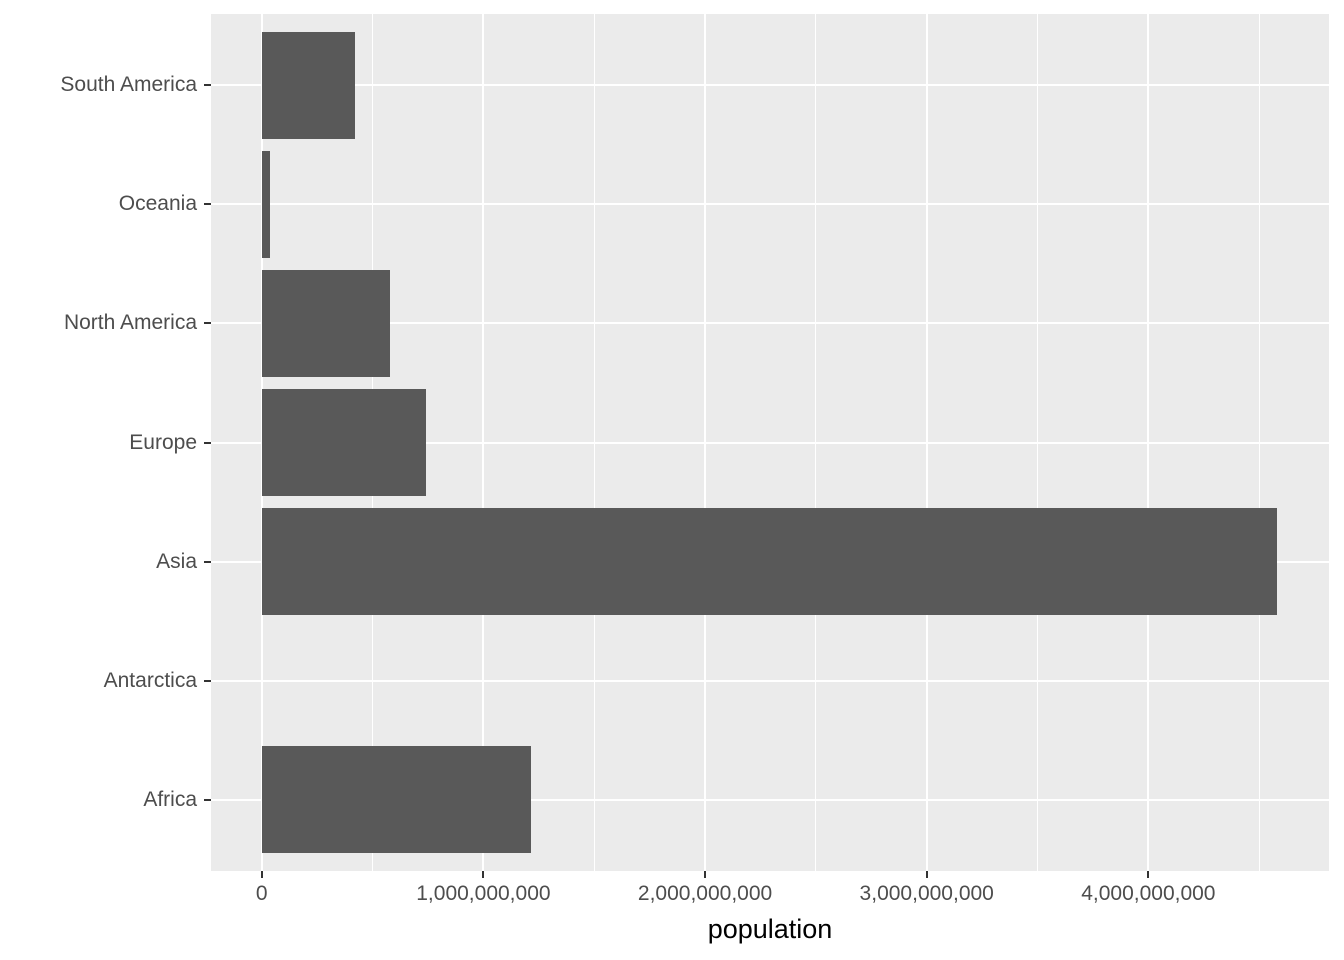  What do you see at coordinates (176, 561) in the screenshot?
I see `y-tick-label-asia: Asia` at bounding box center [176, 561].